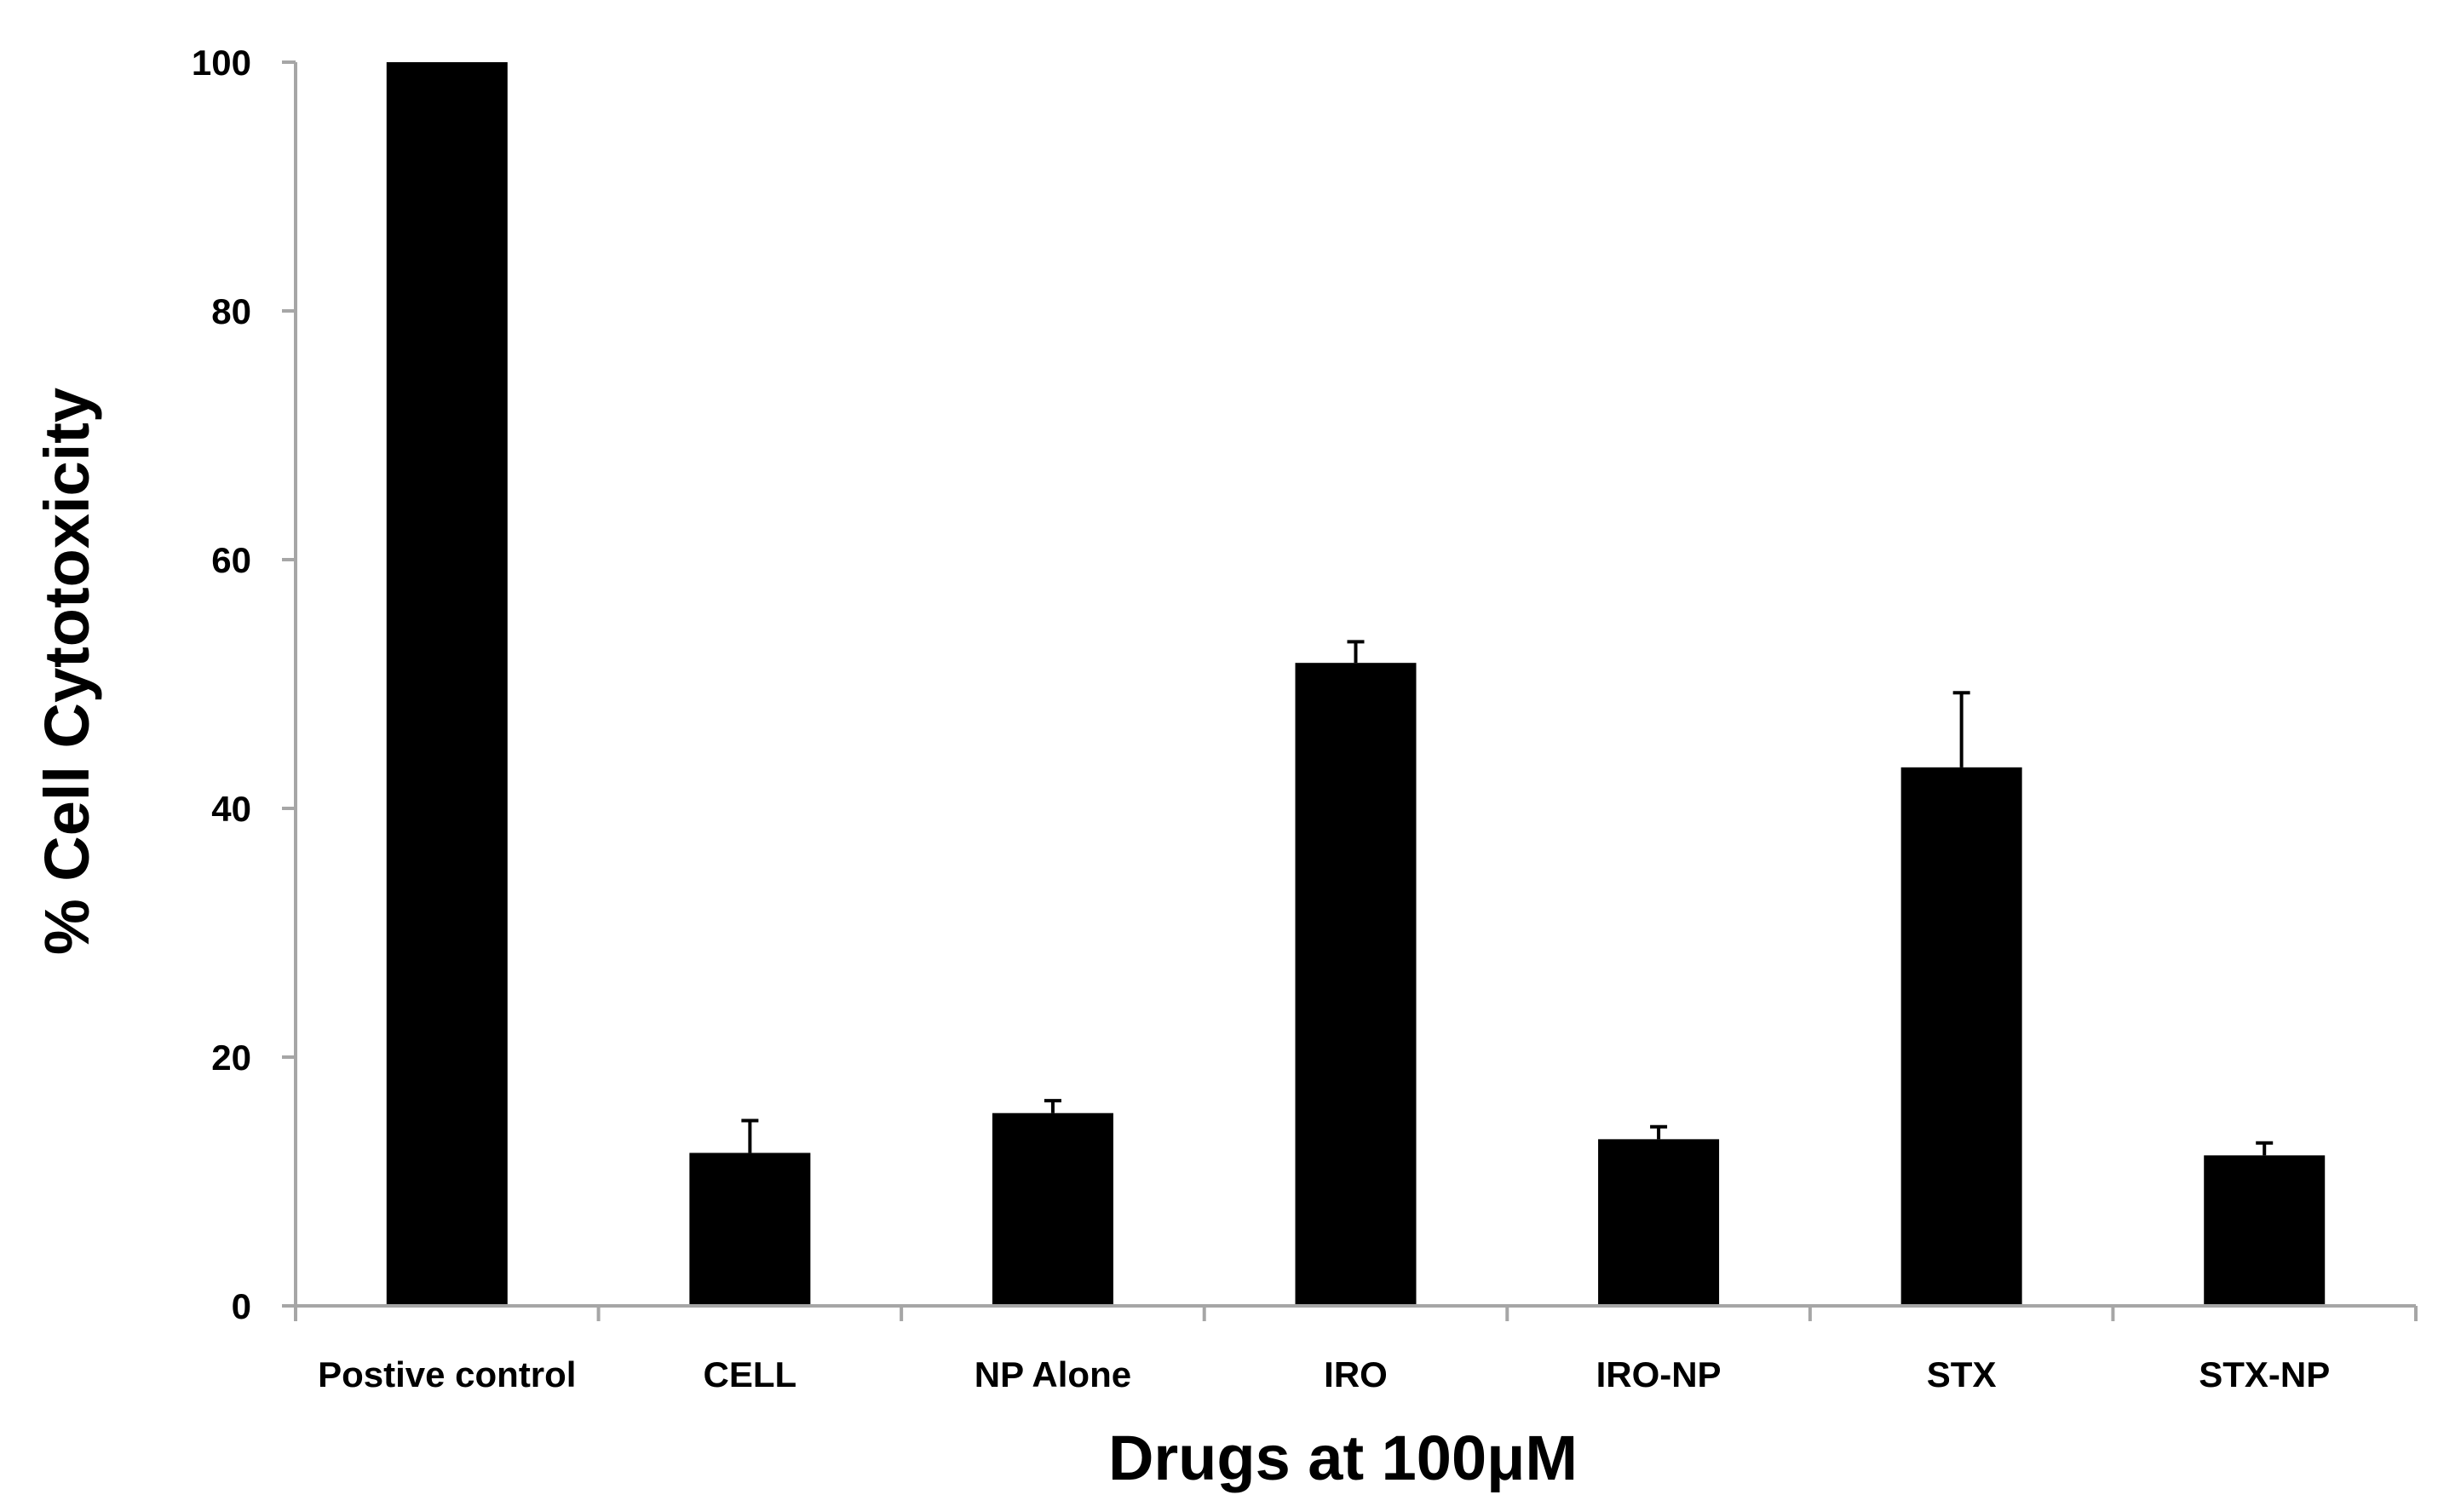  Describe the element at coordinates (447, 1374) in the screenshot. I see `x-tick-label: Postive control` at that location.